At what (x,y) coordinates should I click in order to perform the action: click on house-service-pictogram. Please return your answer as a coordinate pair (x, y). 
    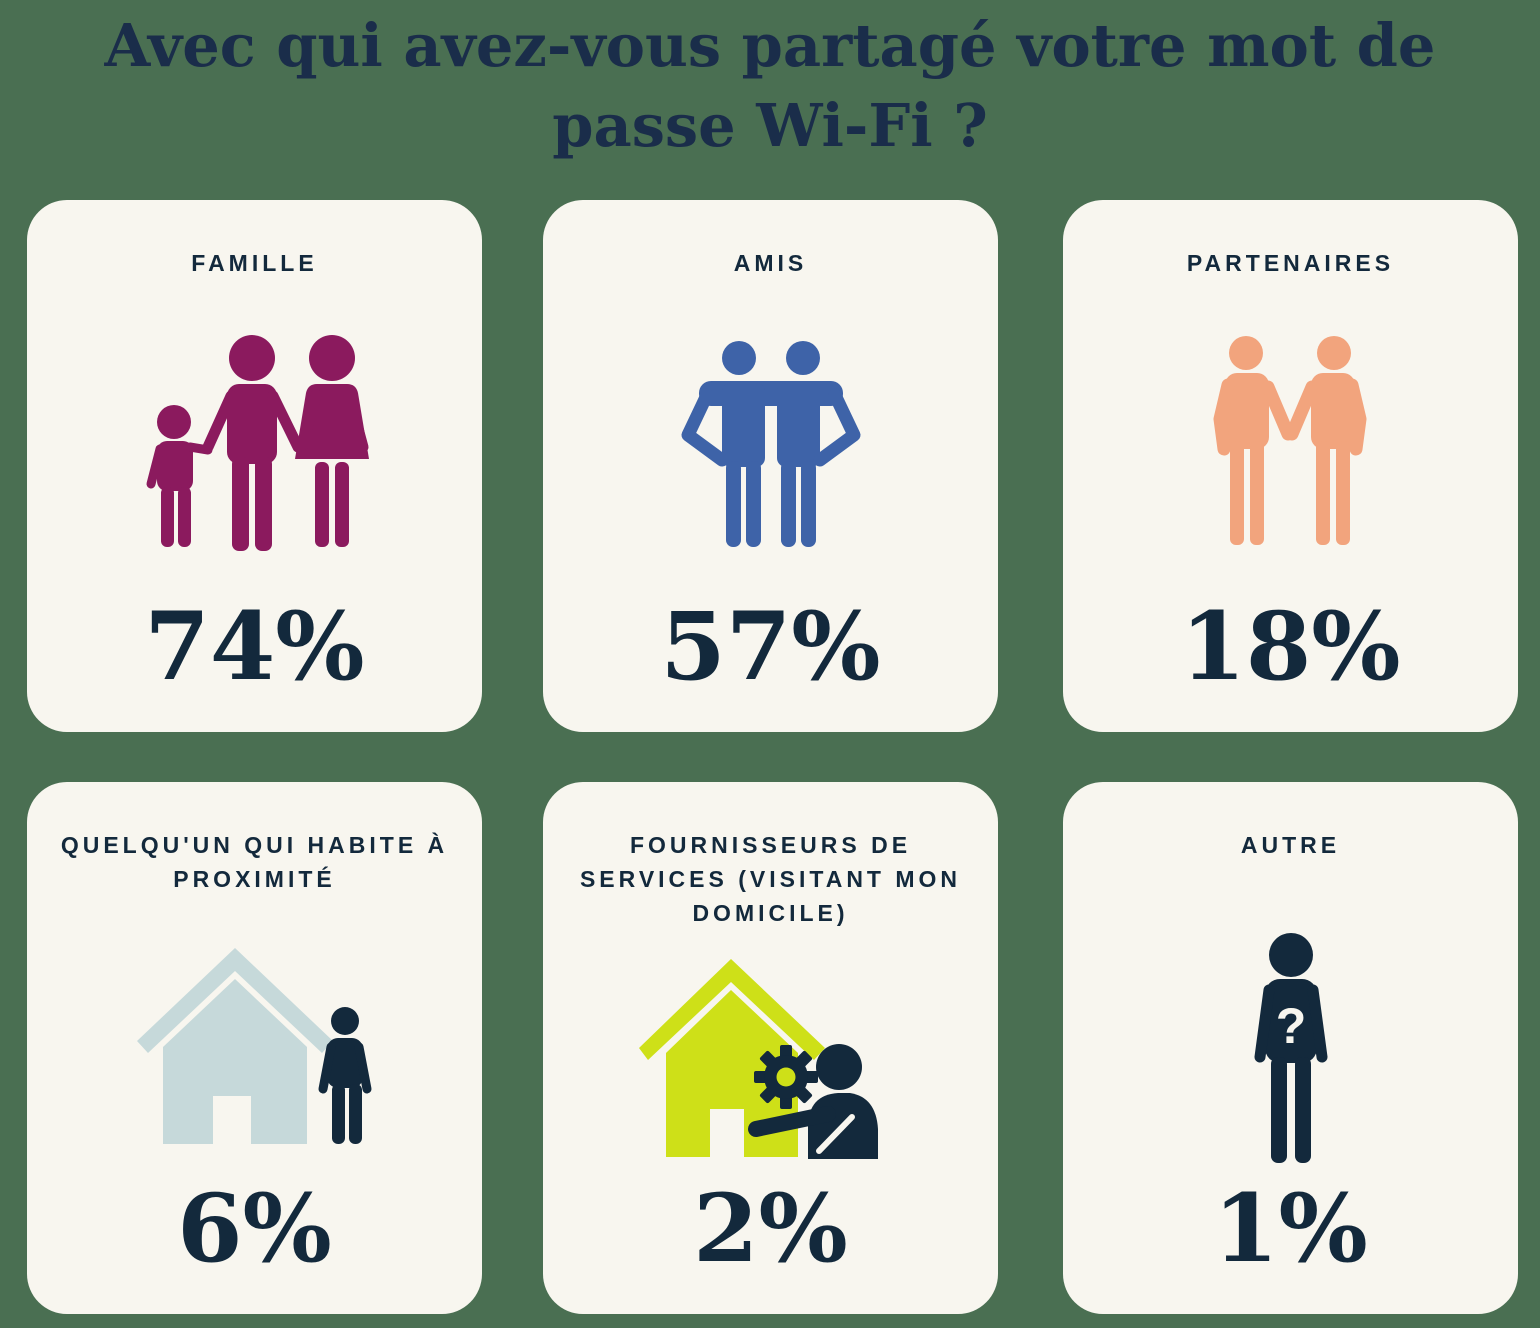
    Looking at the image, I should click on (758, 1058).